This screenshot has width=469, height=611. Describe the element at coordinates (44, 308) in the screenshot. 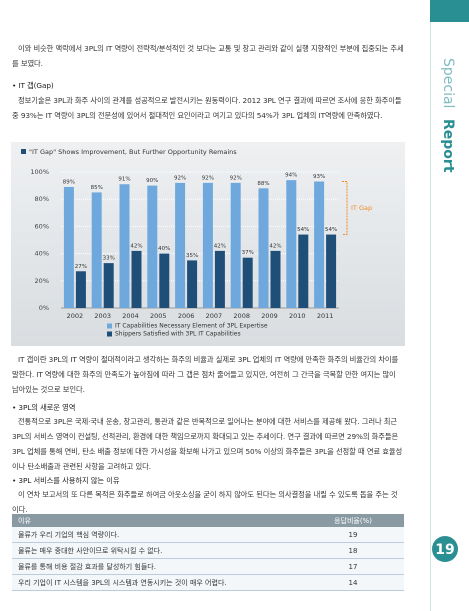

I see `y-tick-label: 0%` at that location.